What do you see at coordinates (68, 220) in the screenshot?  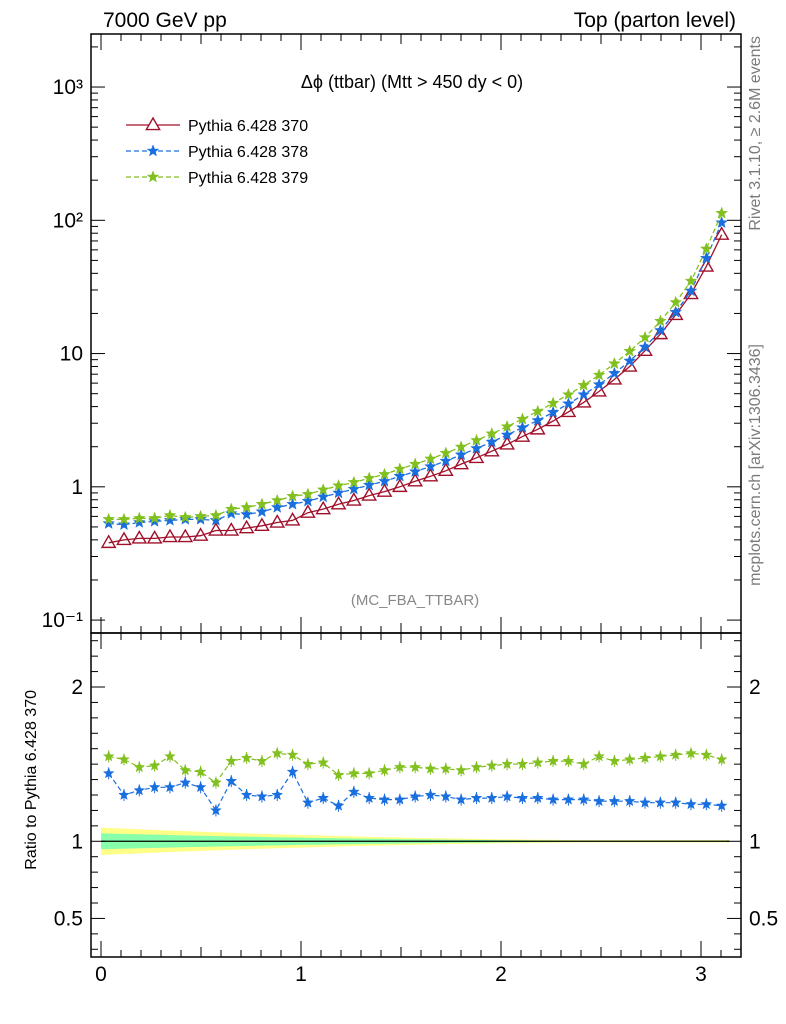 I see `y-tick-label: 10²` at bounding box center [68, 220].